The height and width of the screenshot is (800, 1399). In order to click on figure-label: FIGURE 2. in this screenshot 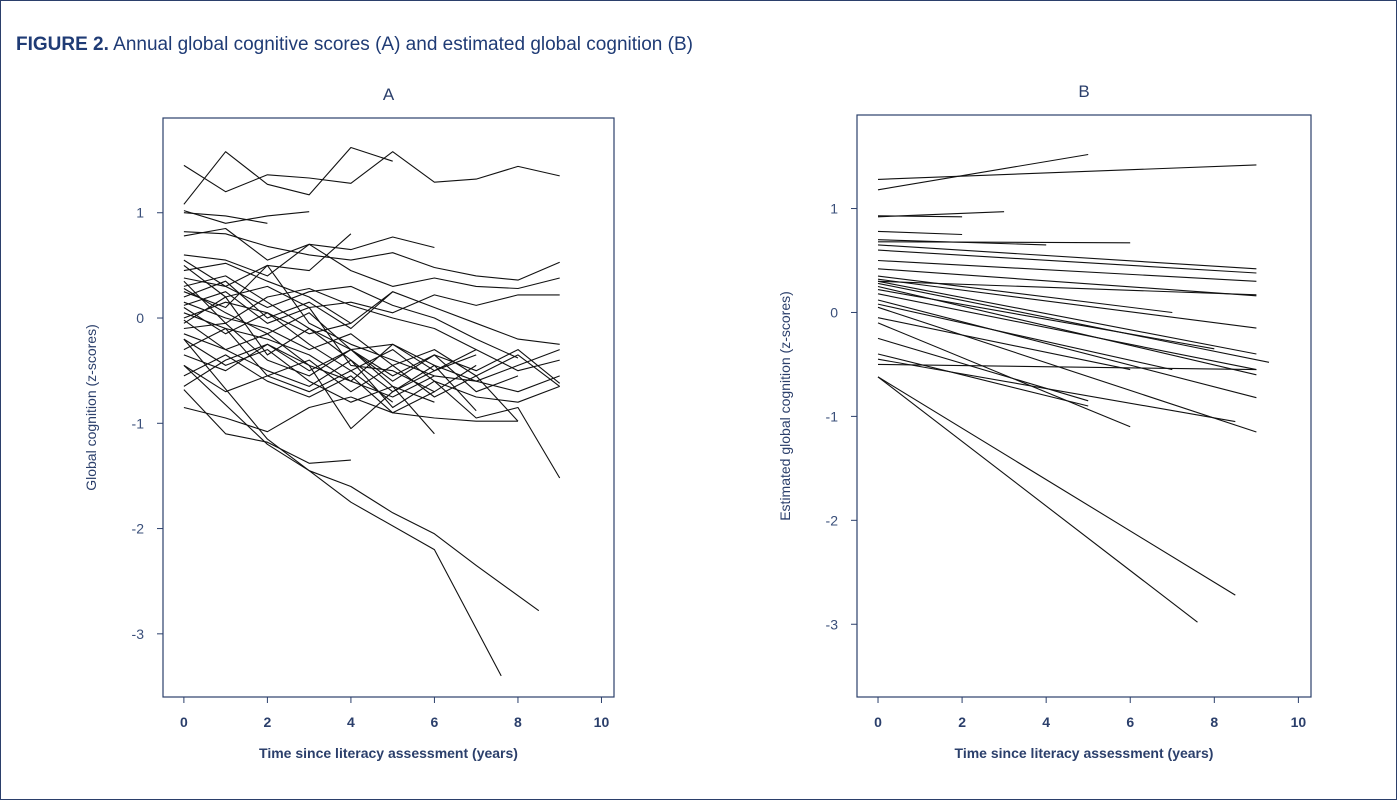, I will do `click(62, 44)`.